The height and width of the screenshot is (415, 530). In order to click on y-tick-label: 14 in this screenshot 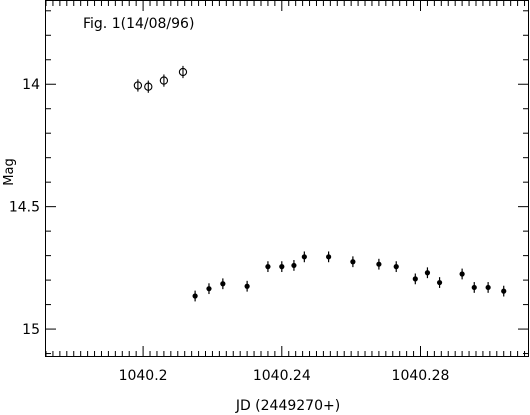, I will do `click(31, 85)`.